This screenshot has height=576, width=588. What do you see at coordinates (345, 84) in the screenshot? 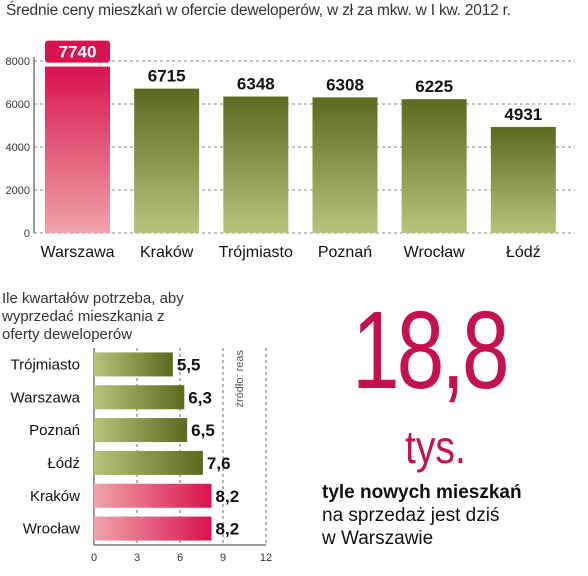
I see `value-label: 6308` at bounding box center [345, 84].